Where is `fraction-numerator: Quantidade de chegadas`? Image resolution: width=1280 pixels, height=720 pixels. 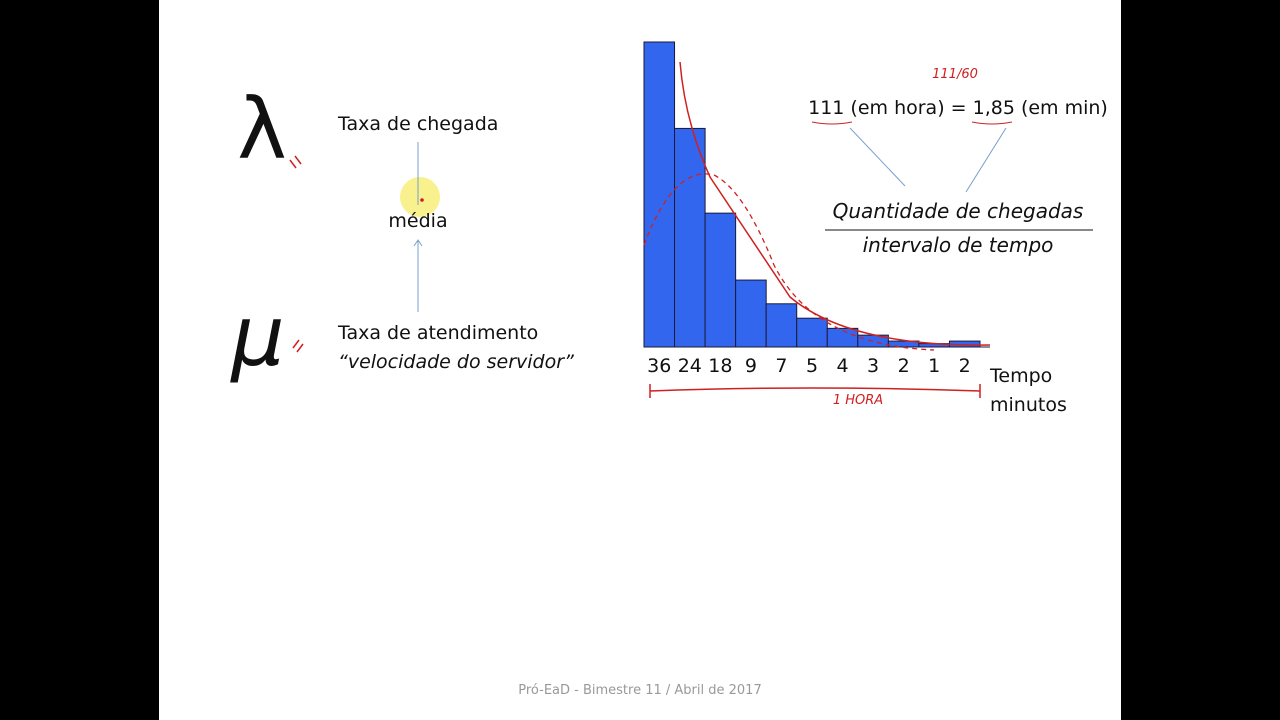
fraction-numerator: Quantidade de chegadas is located at coordinates (958, 211).